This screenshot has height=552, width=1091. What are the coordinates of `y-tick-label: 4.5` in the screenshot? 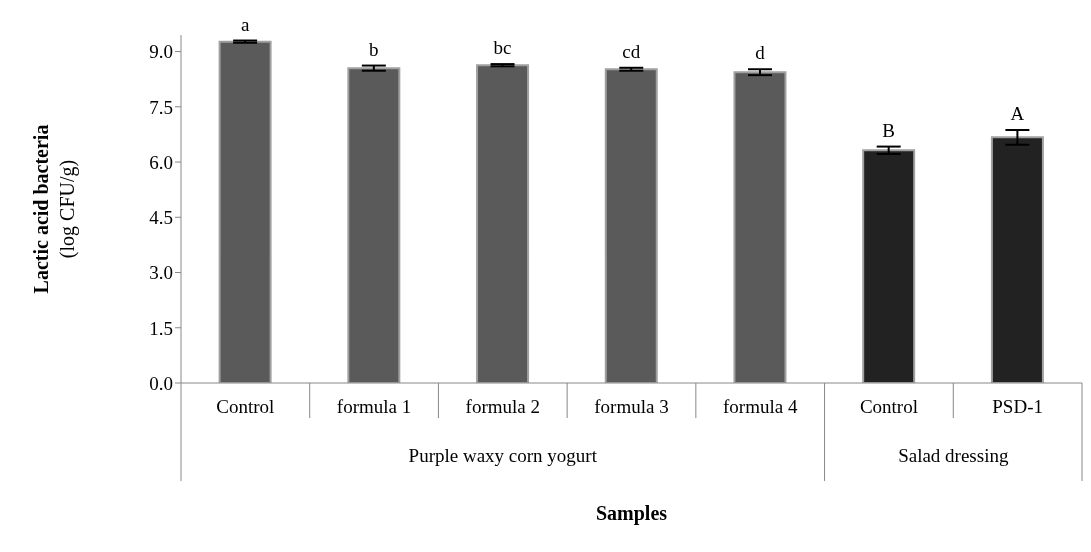 It's located at (161, 218).